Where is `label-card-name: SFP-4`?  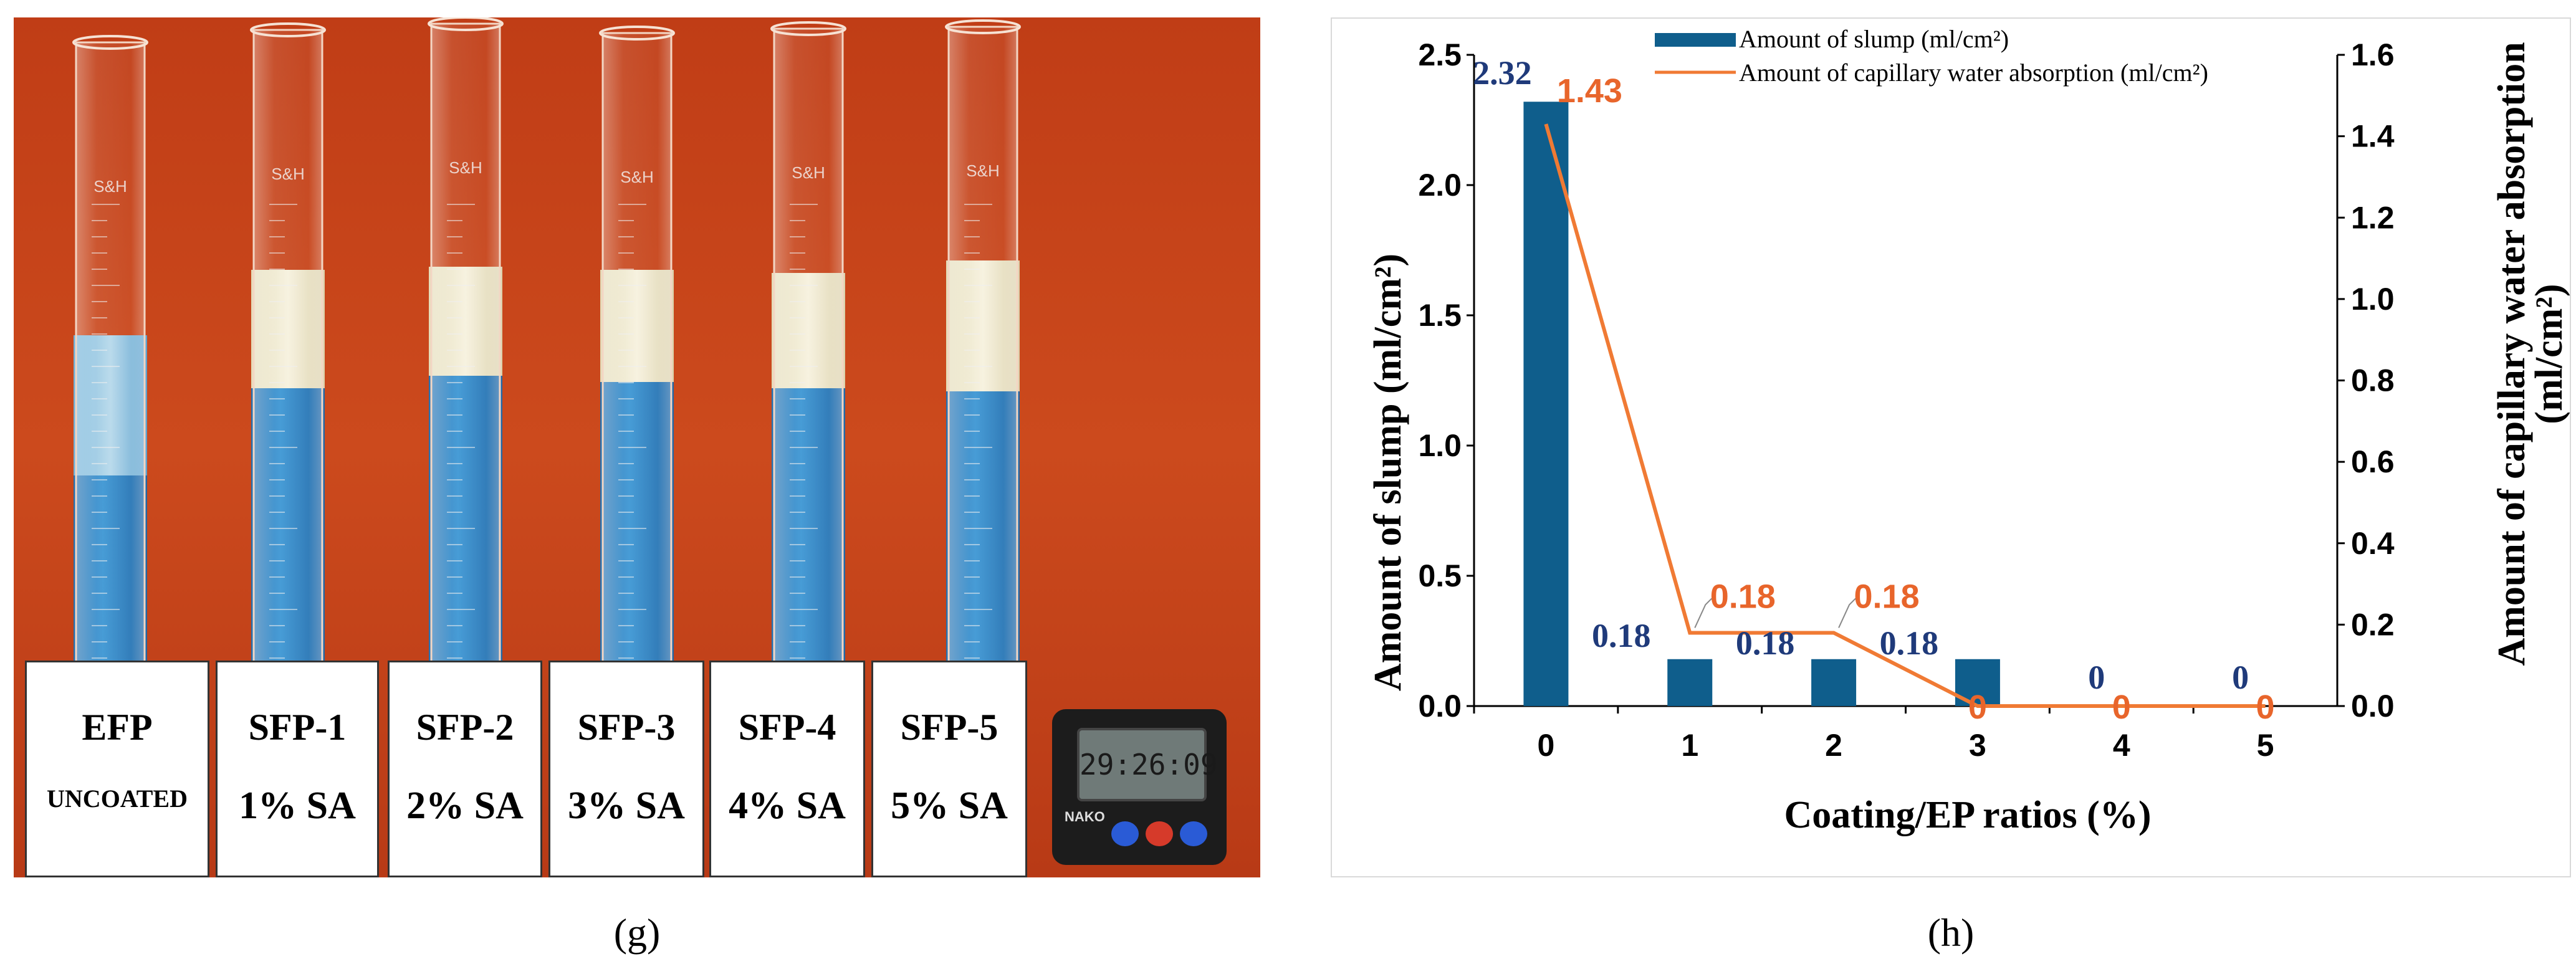
label-card-name: SFP-4 is located at coordinates (787, 727).